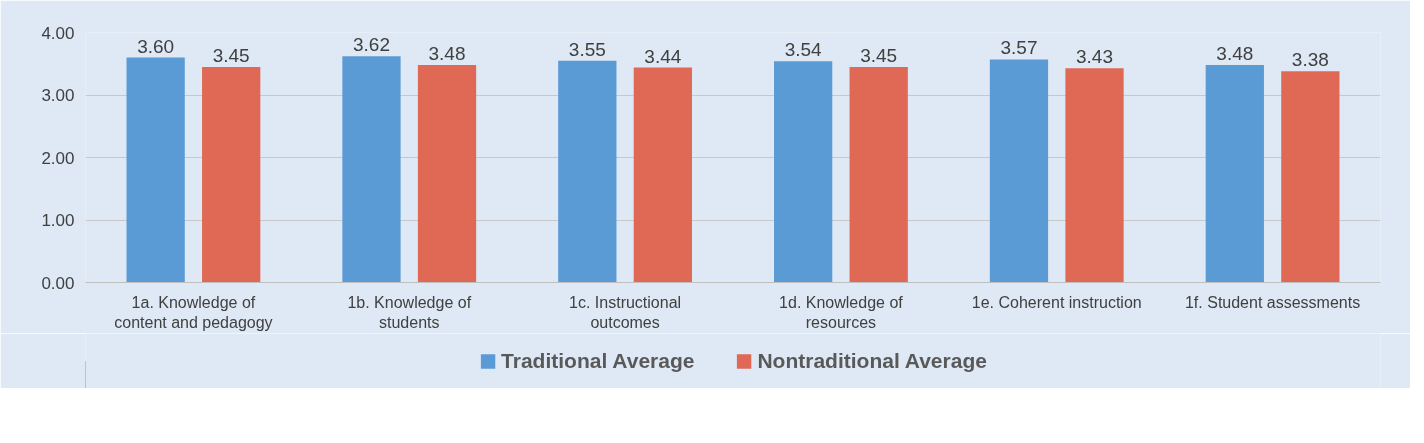 This screenshot has width=1424, height=443. What do you see at coordinates (58, 33) in the screenshot?
I see `y-tick-label: 4.00` at bounding box center [58, 33].